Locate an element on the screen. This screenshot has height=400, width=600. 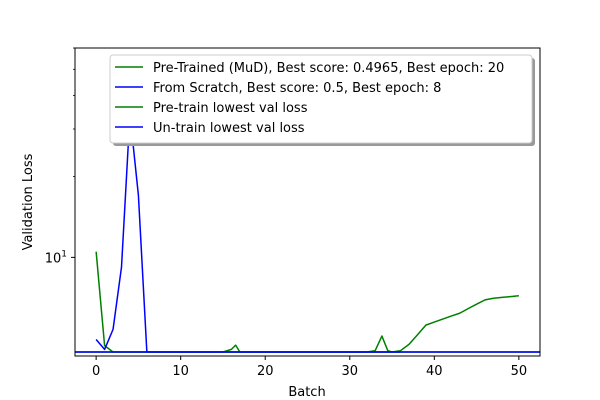
x-axis-label: Batch is located at coordinates (306, 392).